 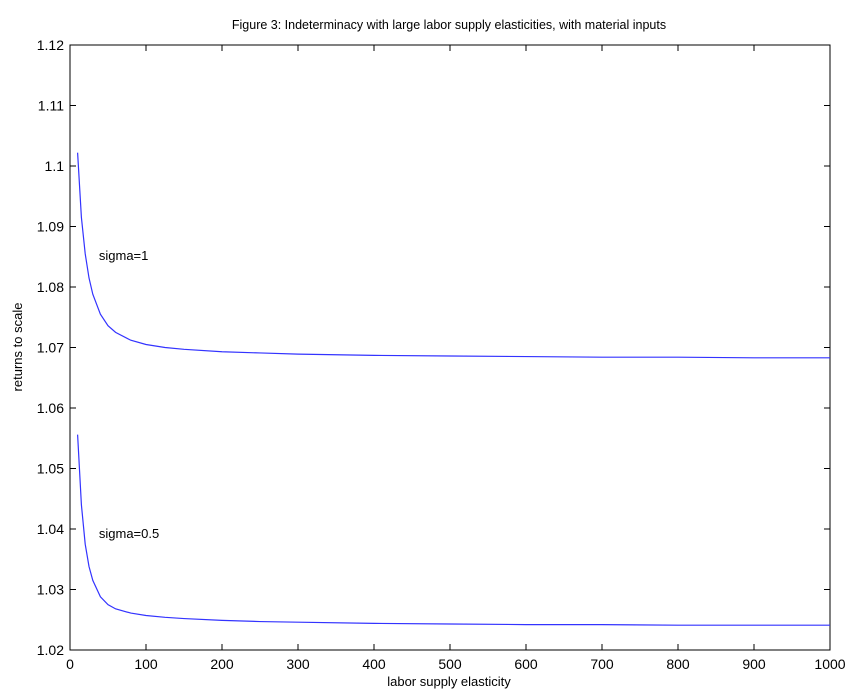 What do you see at coordinates (129, 394) in the screenshot?
I see `annotations: sigma=1 sigma=0.5` at bounding box center [129, 394].